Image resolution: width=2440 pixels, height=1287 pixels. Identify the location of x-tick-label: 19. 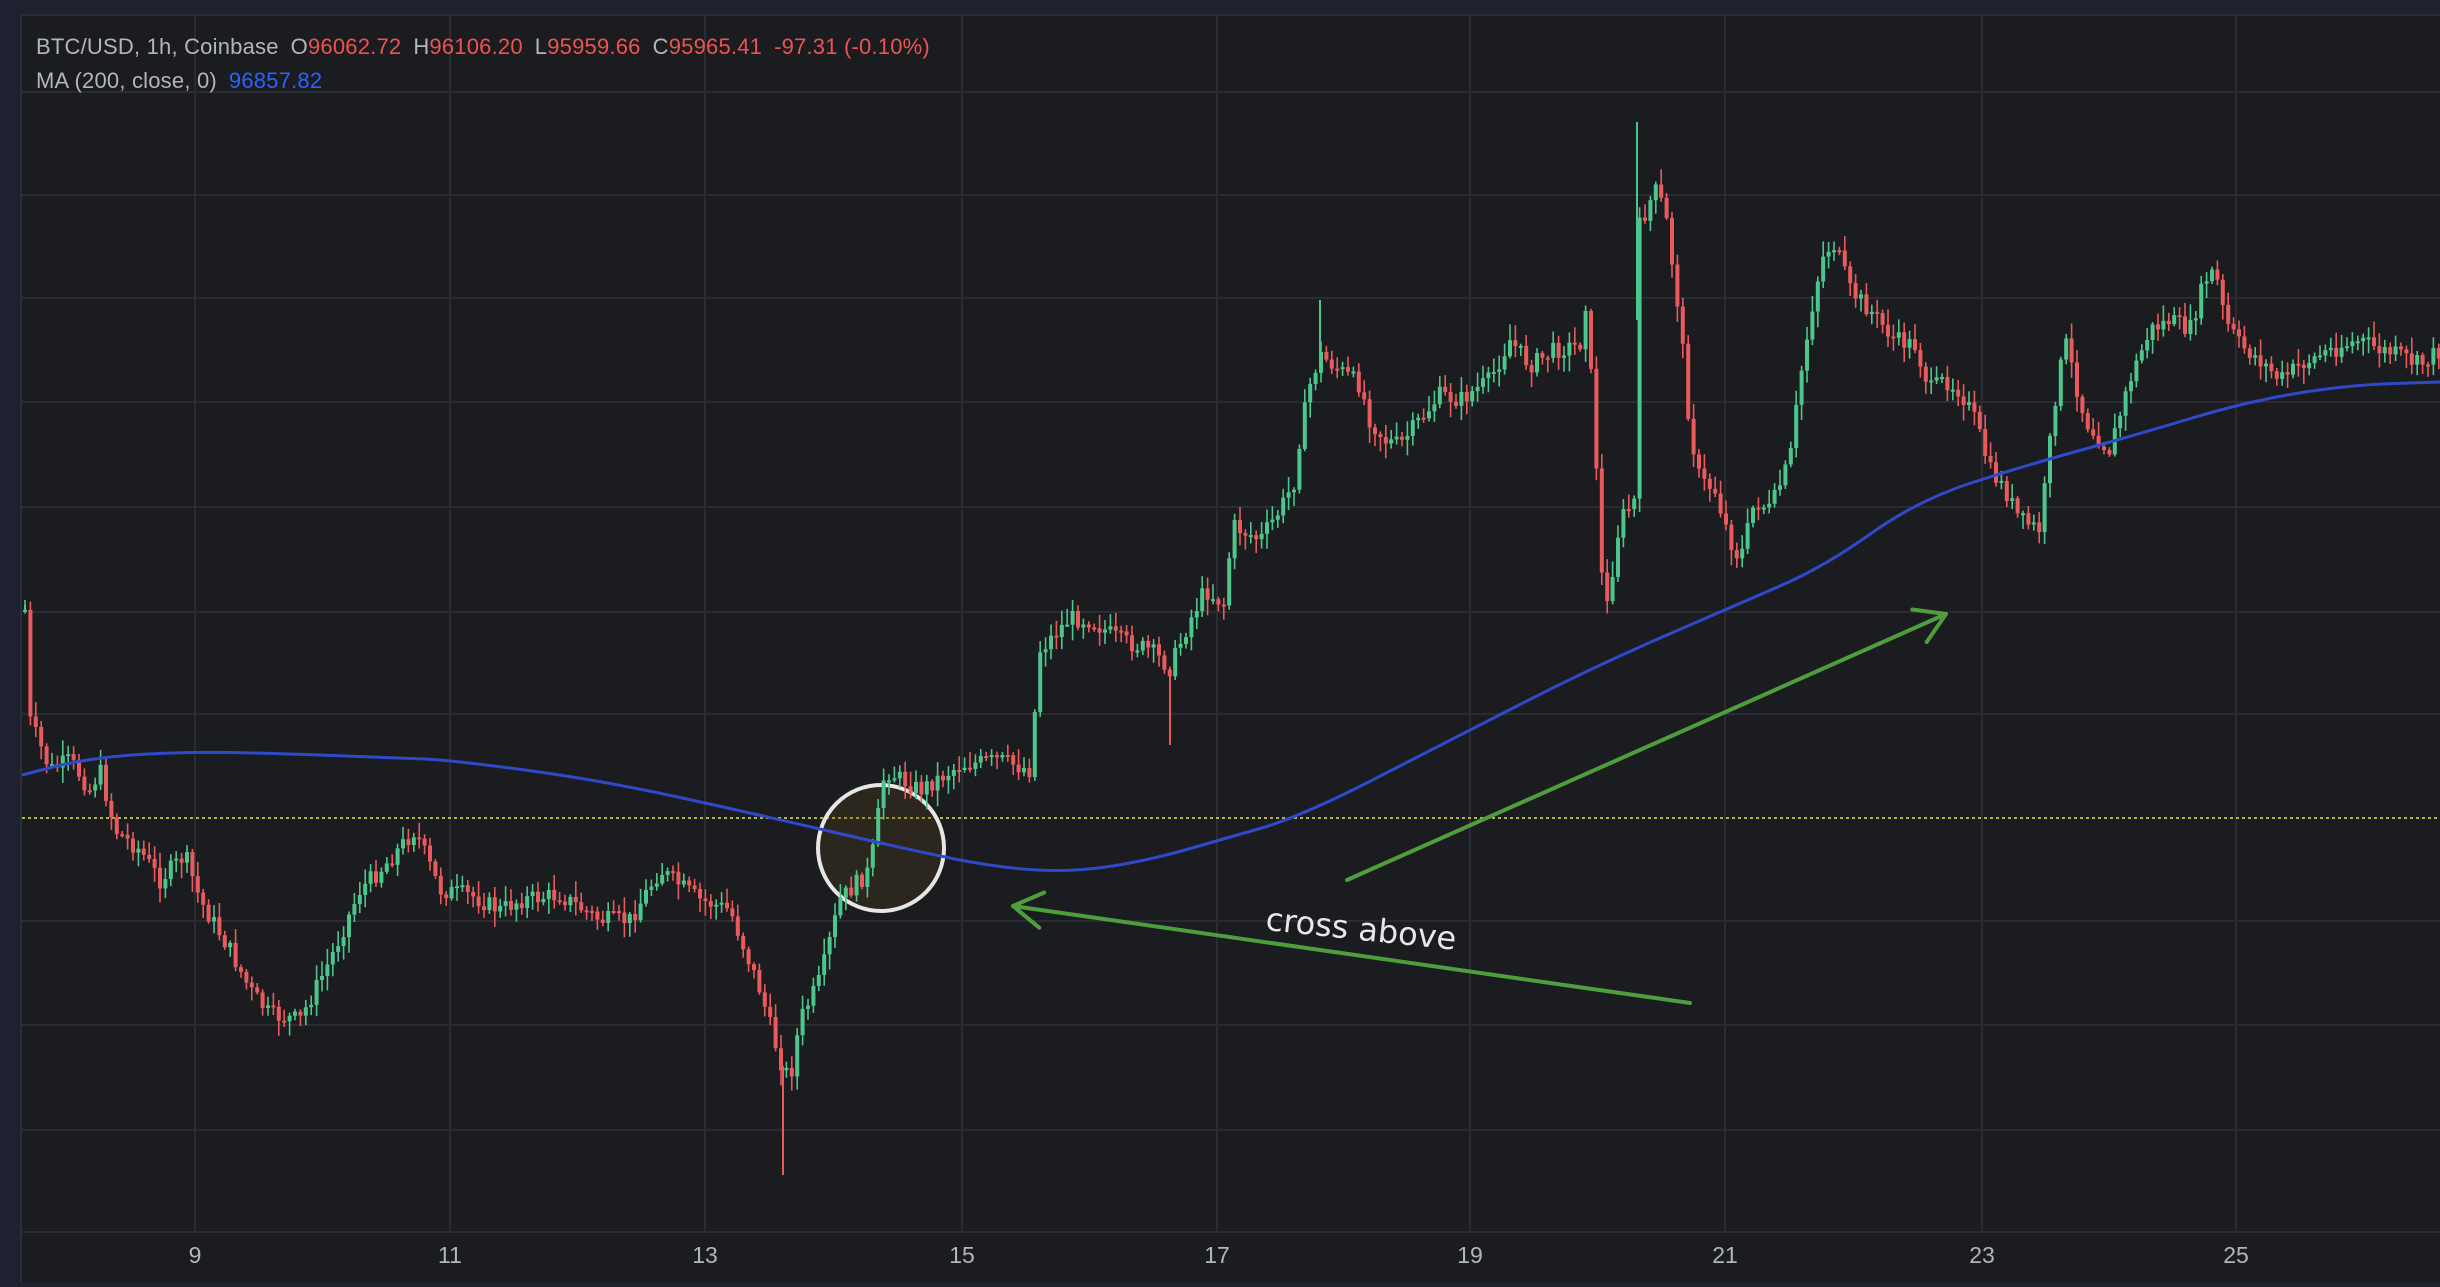
(1470, 1255).